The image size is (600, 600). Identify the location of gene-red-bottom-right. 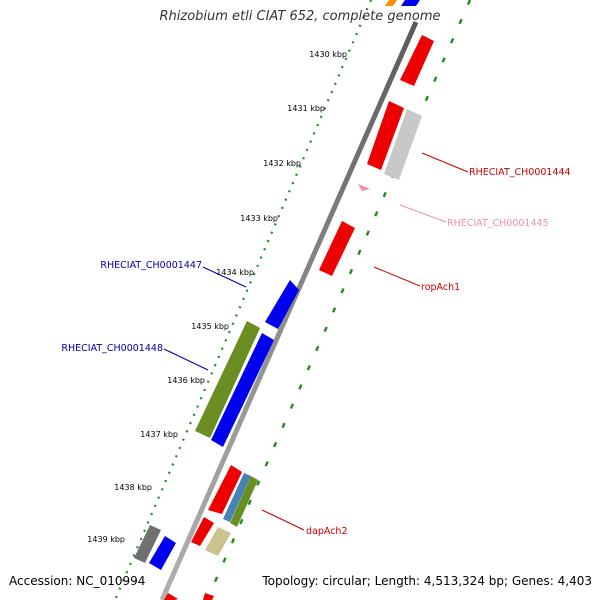
(208, 596).